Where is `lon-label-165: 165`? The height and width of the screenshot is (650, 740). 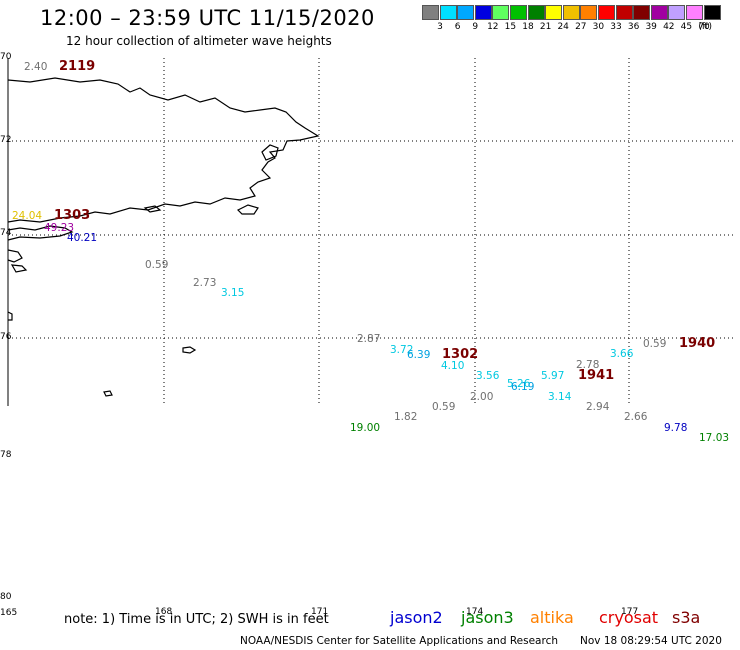
lon-label-165: 165 is located at coordinates (9, 613).